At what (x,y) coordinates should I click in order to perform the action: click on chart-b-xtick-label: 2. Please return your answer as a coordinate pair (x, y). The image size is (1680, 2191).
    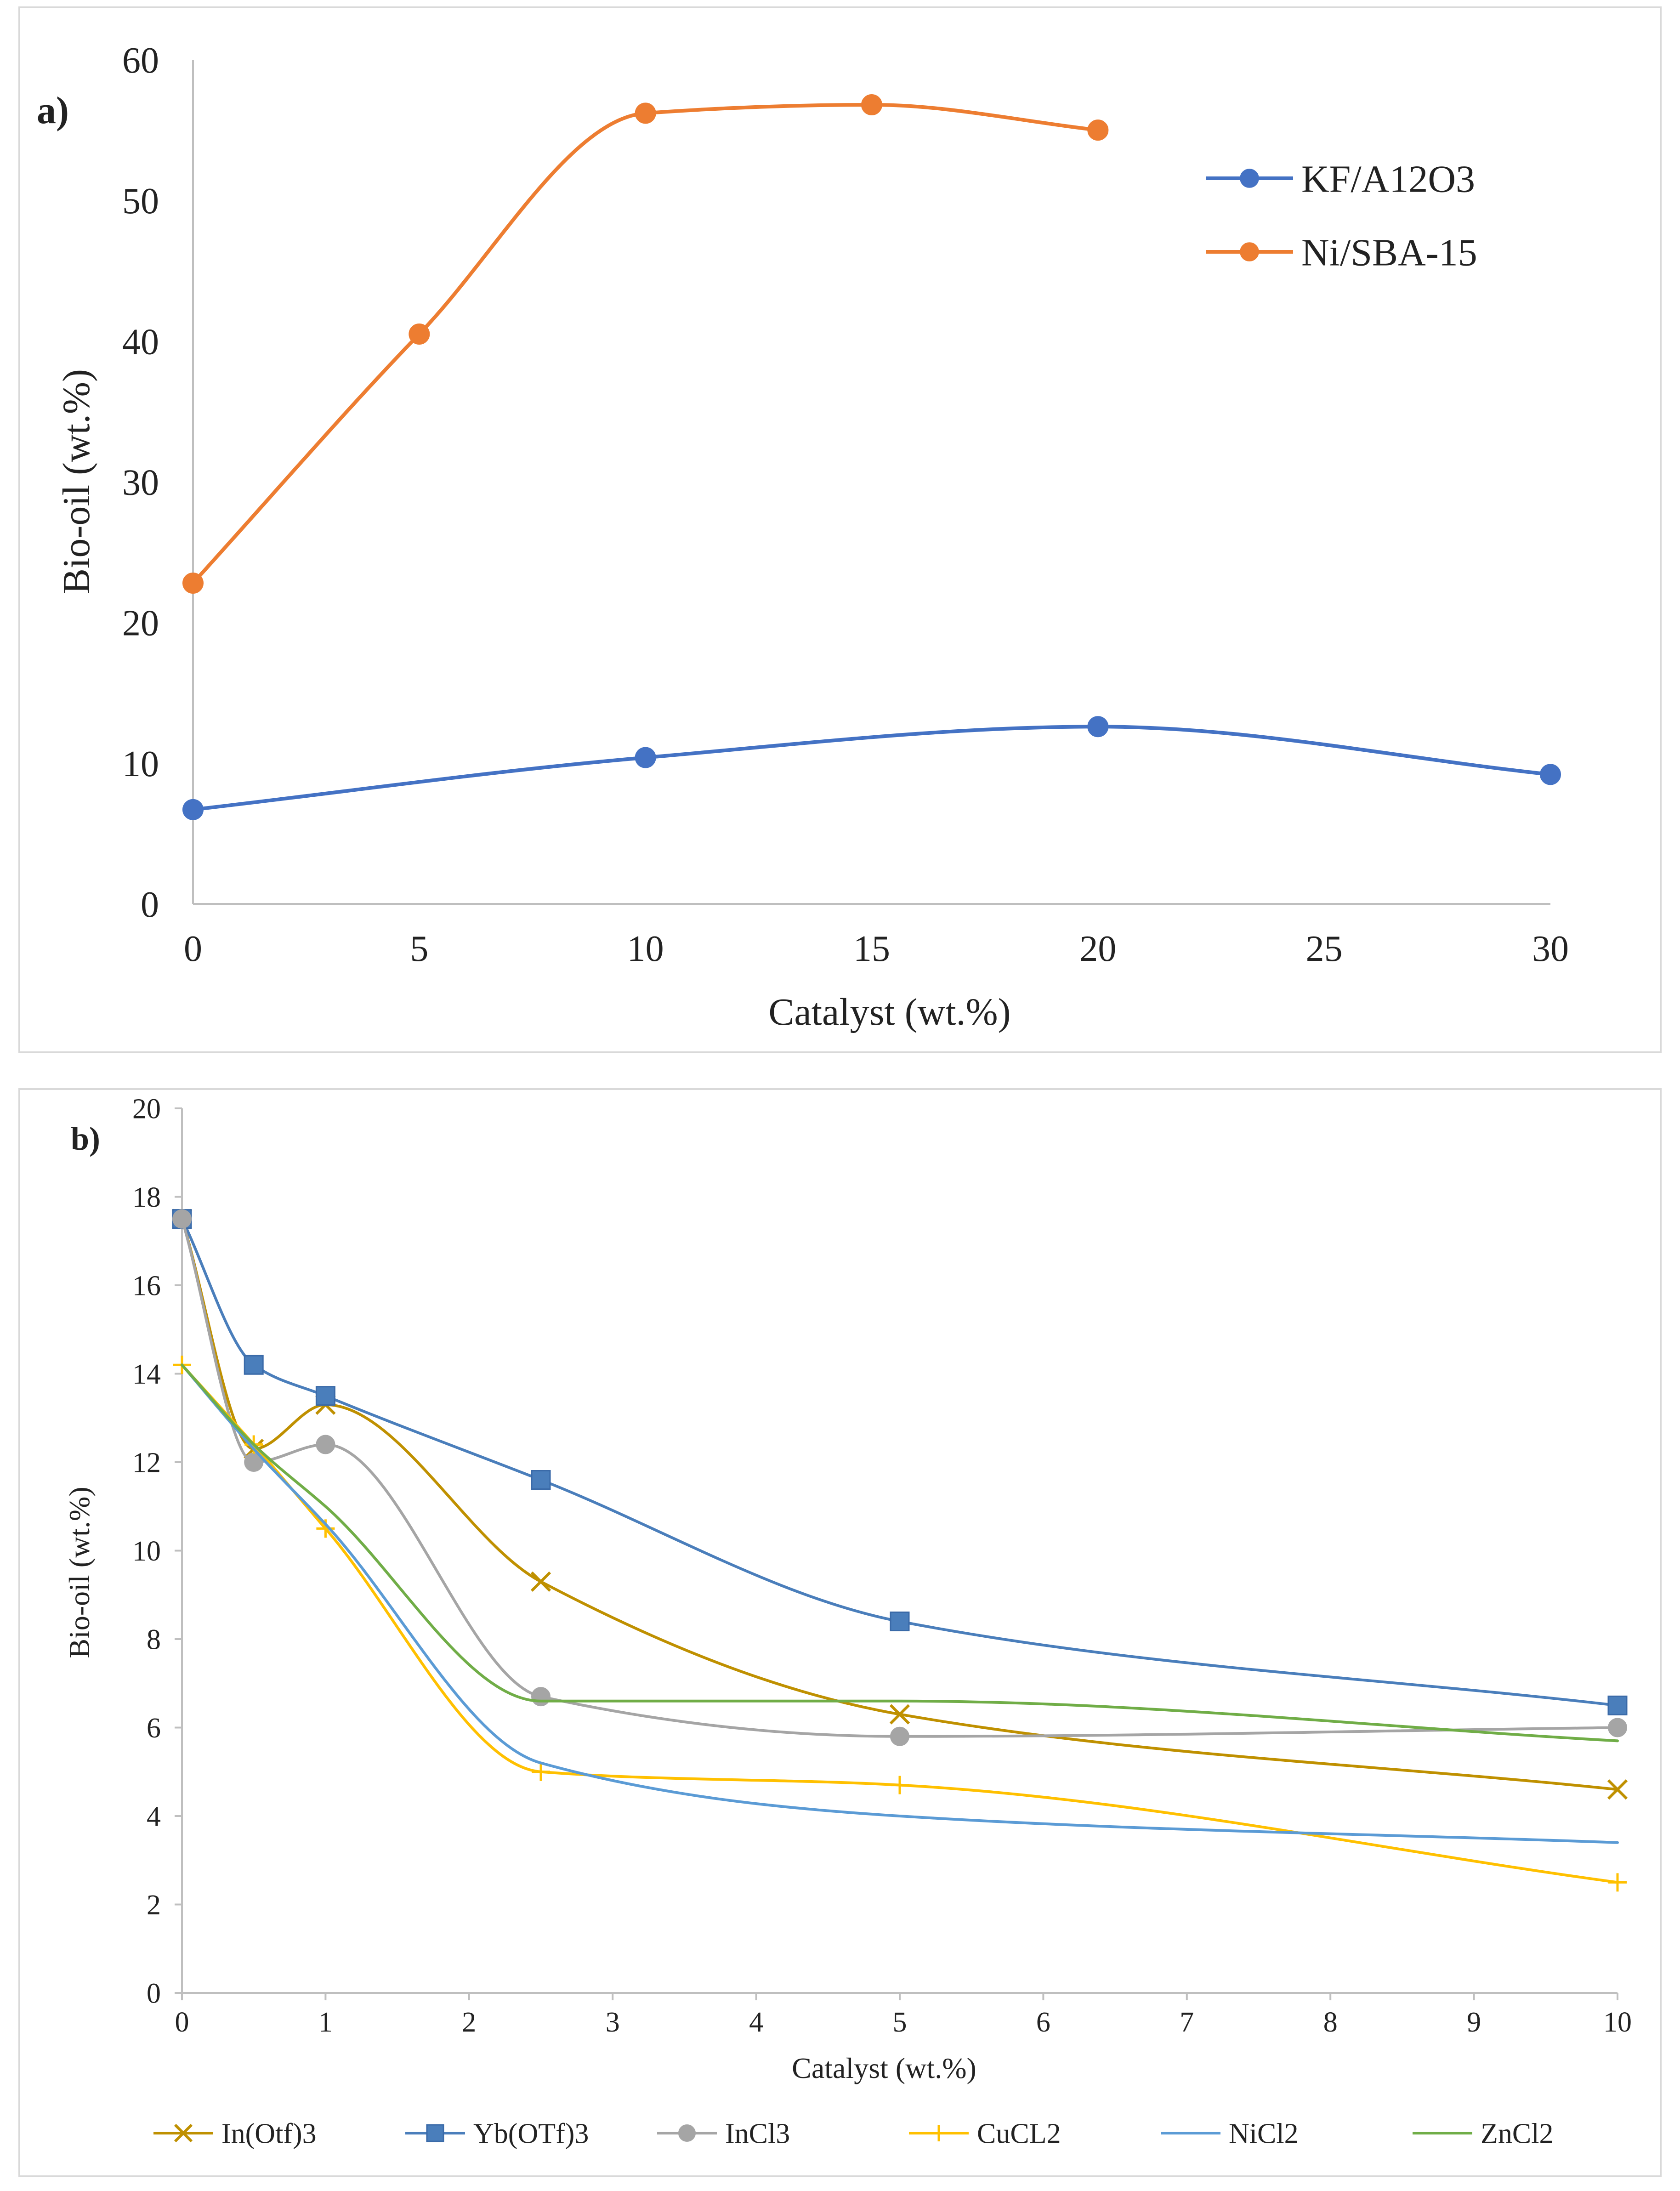
    Looking at the image, I should click on (469, 2023).